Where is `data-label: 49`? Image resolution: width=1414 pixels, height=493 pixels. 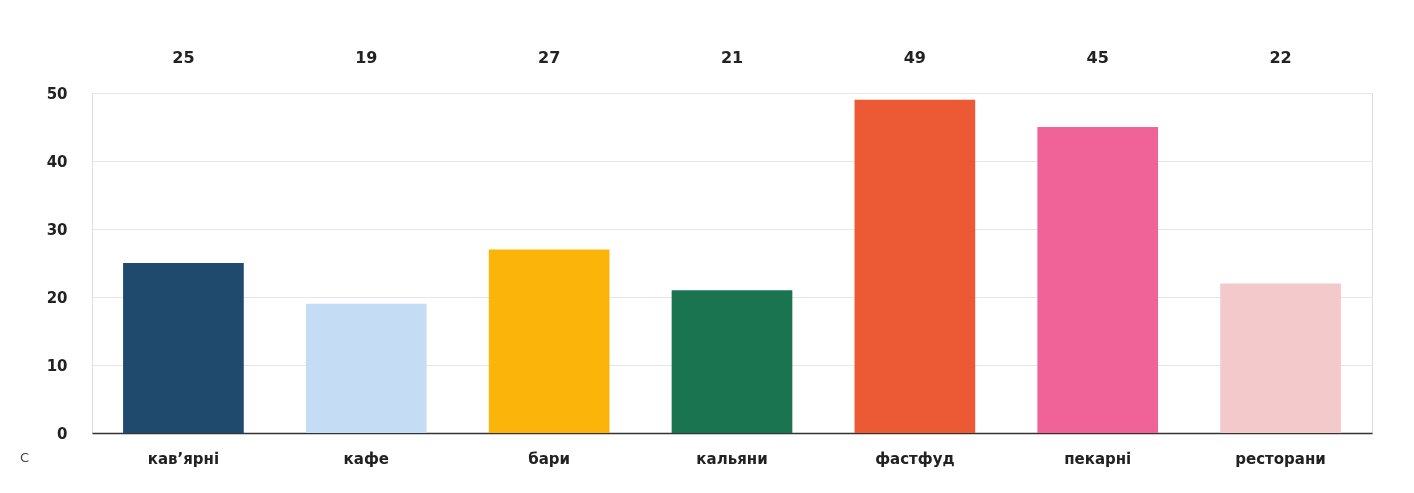
data-label: 49 is located at coordinates (914, 57).